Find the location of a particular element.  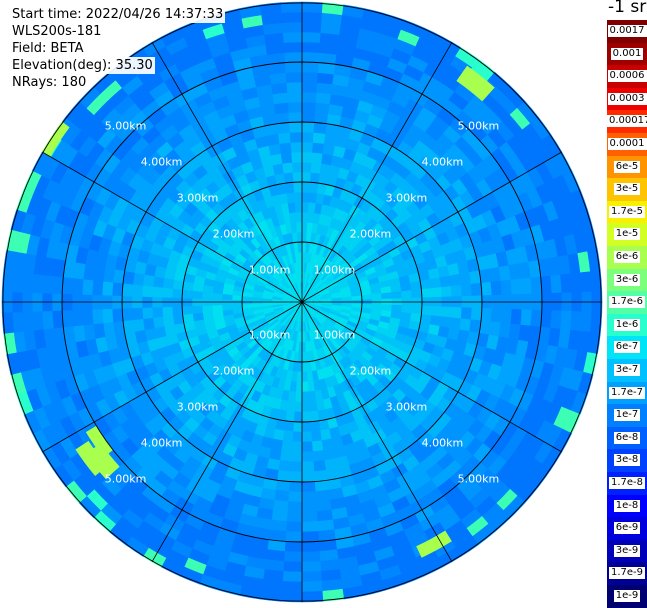

colorbar-label: 1.7e-6 is located at coordinates (627, 302).